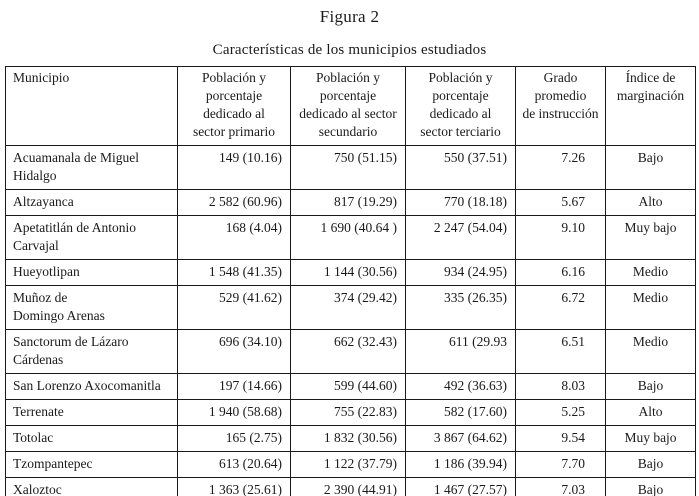 The image size is (699, 496). What do you see at coordinates (460, 167) in the screenshot?
I see `cell-sector-terciario: 550 (37.51)` at bounding box center [460, 167].